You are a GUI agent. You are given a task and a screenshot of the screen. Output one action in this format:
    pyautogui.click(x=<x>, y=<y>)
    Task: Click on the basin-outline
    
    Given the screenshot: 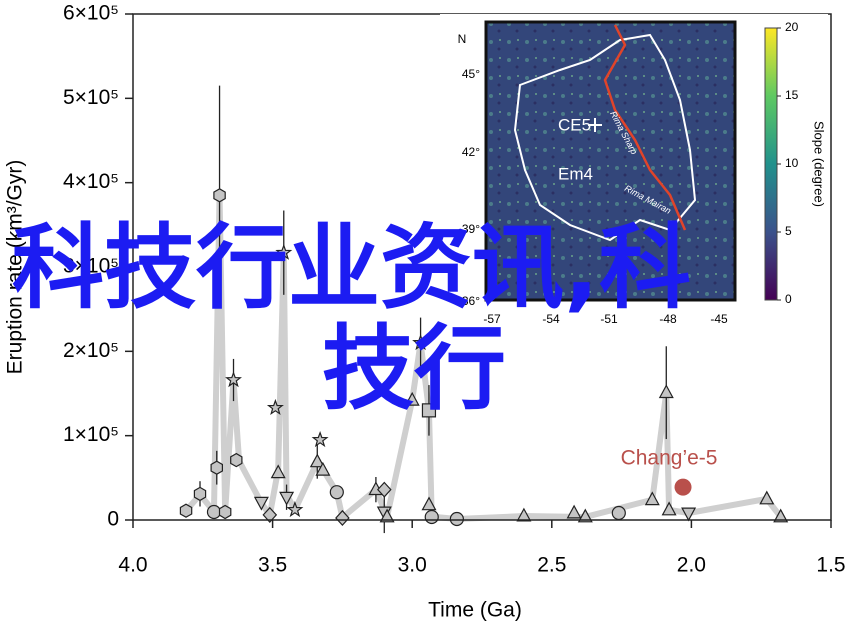 What is the action you would take?
    pyautogui.click(x=605, y=137)
    